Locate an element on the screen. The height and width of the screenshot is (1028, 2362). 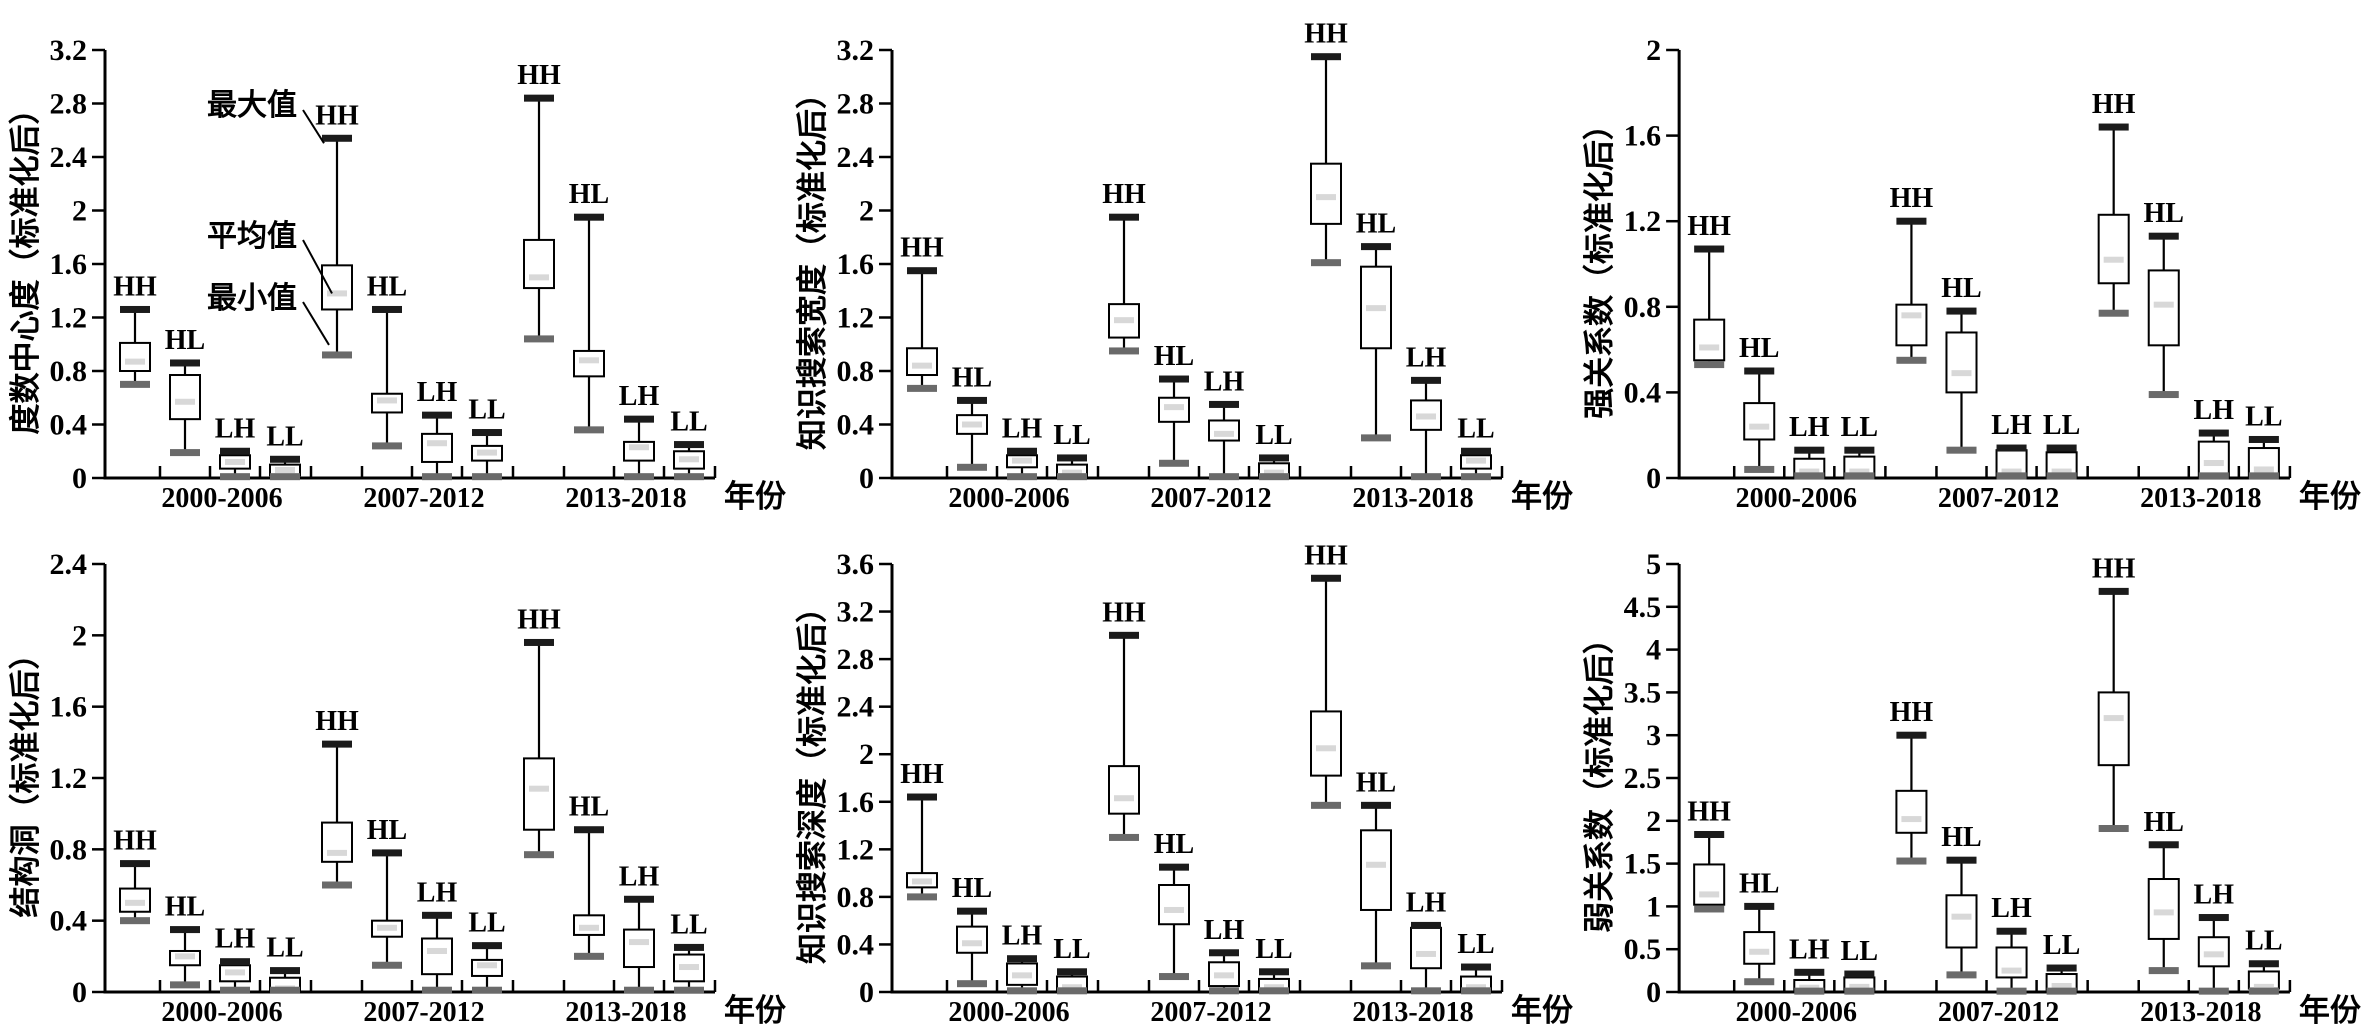
period-label: 2013-2018 is located at coordinates (2200, 498).